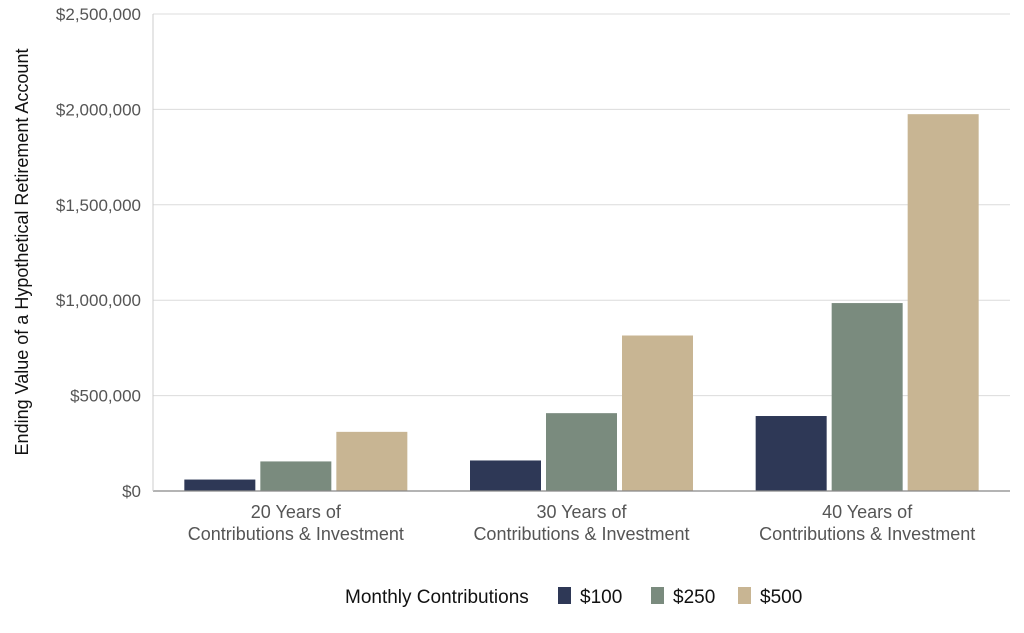 This screenshot has width=1024, height=633. What do you see at coordinates (131, 491) in the screenshot?
I see `y-tick-label: $0` at bounding box center [131, 491].